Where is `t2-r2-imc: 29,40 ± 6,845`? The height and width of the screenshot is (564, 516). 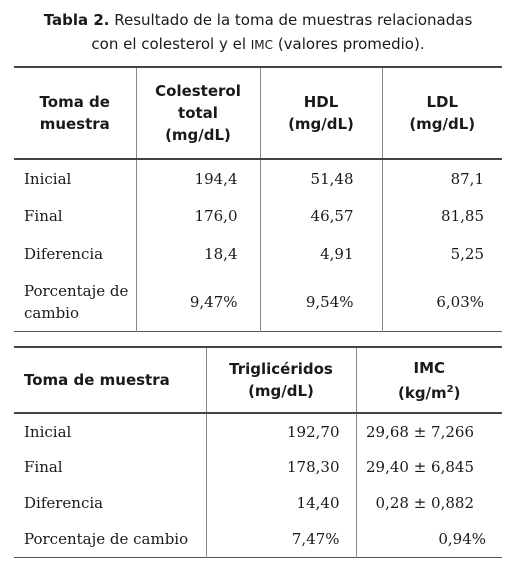
t2-r2-imc: 29,40 ± 6,845 is located at coordinates (428, 467).